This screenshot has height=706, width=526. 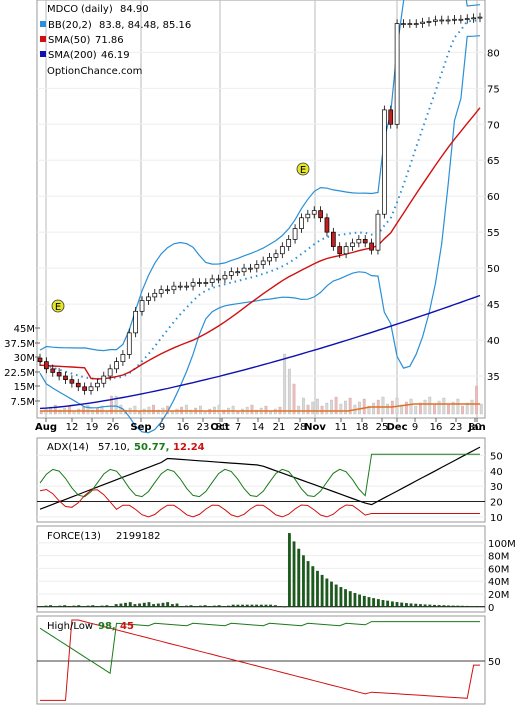 I want to click on legend-sma50-name: SMA(50), so click(x=69, y=40).